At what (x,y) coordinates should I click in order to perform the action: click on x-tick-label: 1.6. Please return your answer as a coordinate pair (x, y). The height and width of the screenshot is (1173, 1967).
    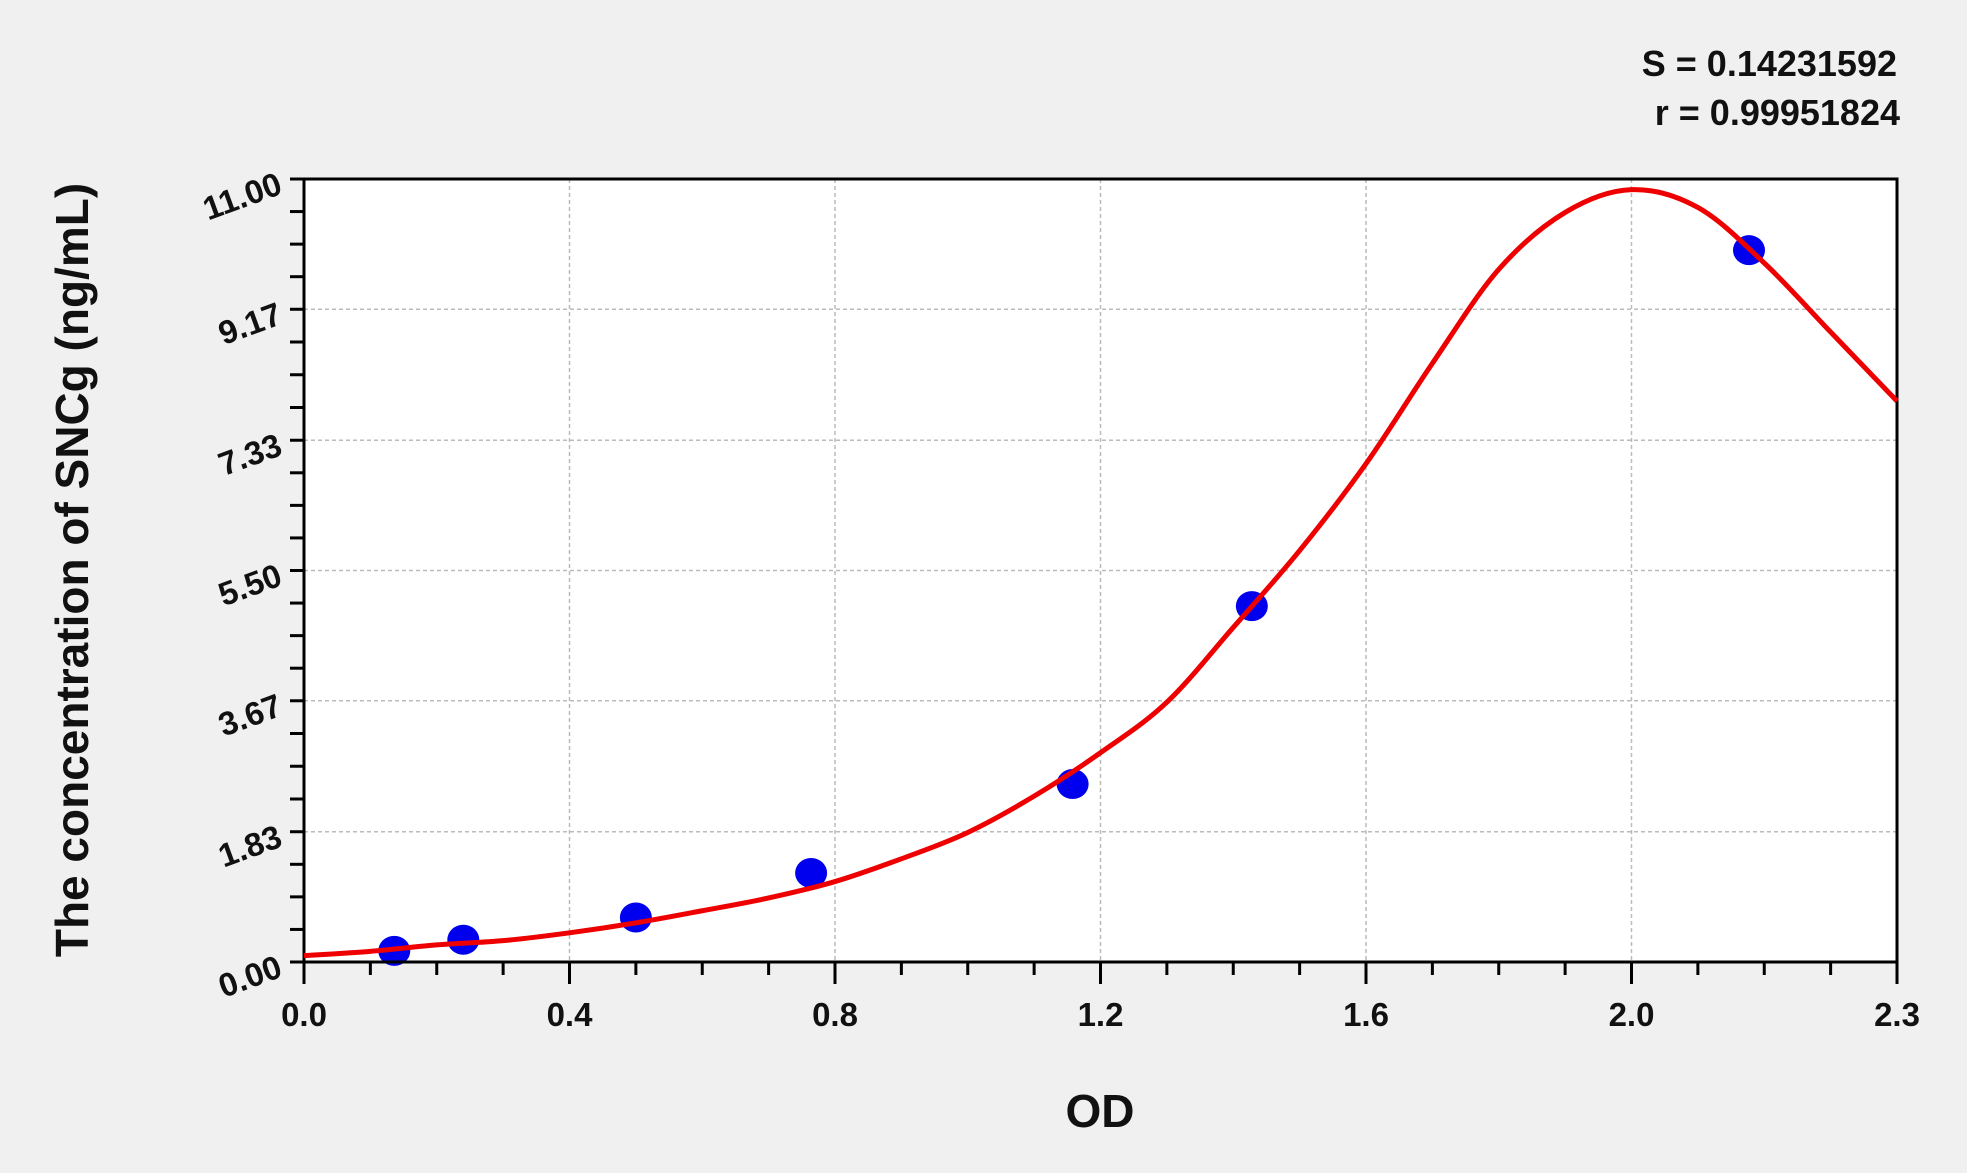
    Looking at the image, I should click on (1366, 1014).